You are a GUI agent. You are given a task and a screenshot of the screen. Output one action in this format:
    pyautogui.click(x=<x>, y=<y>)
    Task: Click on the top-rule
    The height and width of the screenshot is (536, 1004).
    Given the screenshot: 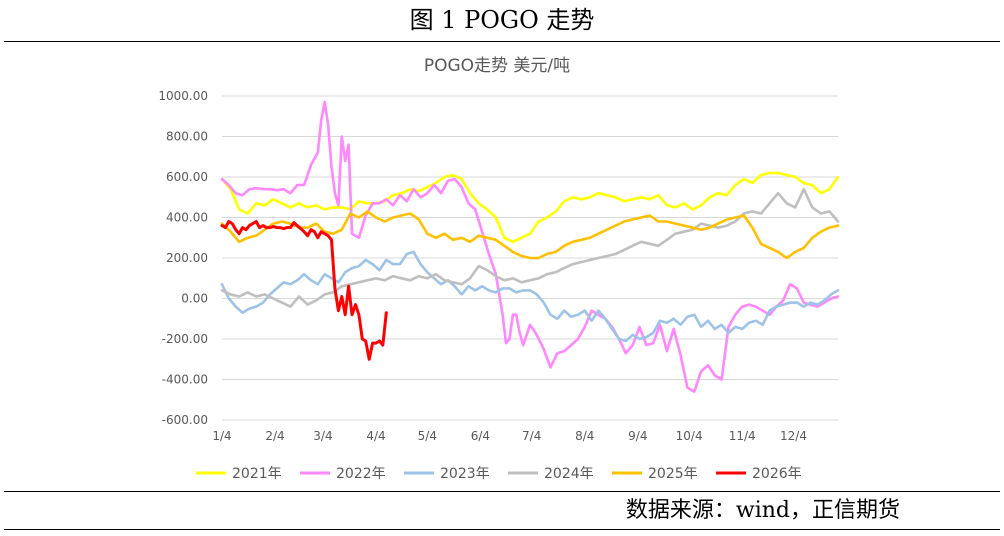 What is the action you would take?
    pyautogui.click(x=502, y=41)
    